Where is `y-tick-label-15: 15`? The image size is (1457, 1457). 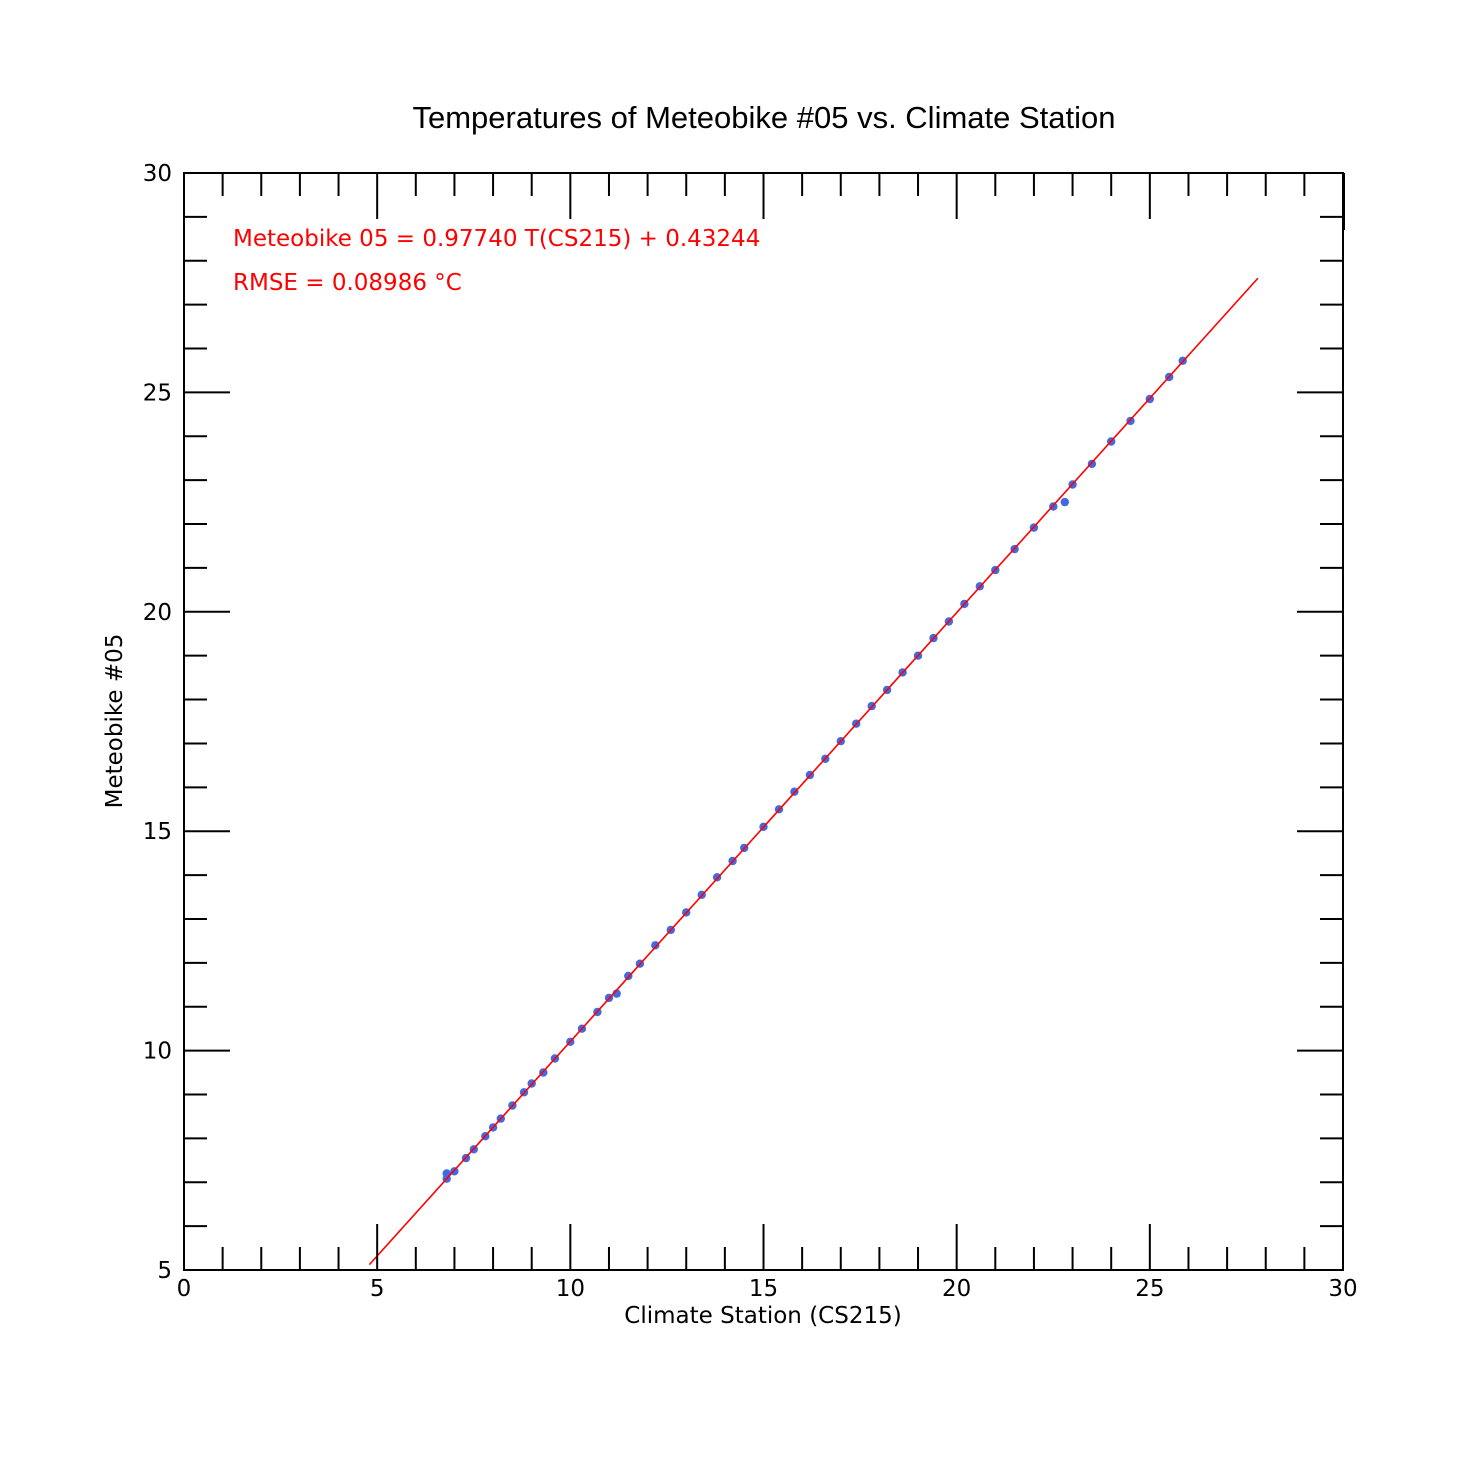
y-tick-label-15: 15 is located at coordinates (157, 832).